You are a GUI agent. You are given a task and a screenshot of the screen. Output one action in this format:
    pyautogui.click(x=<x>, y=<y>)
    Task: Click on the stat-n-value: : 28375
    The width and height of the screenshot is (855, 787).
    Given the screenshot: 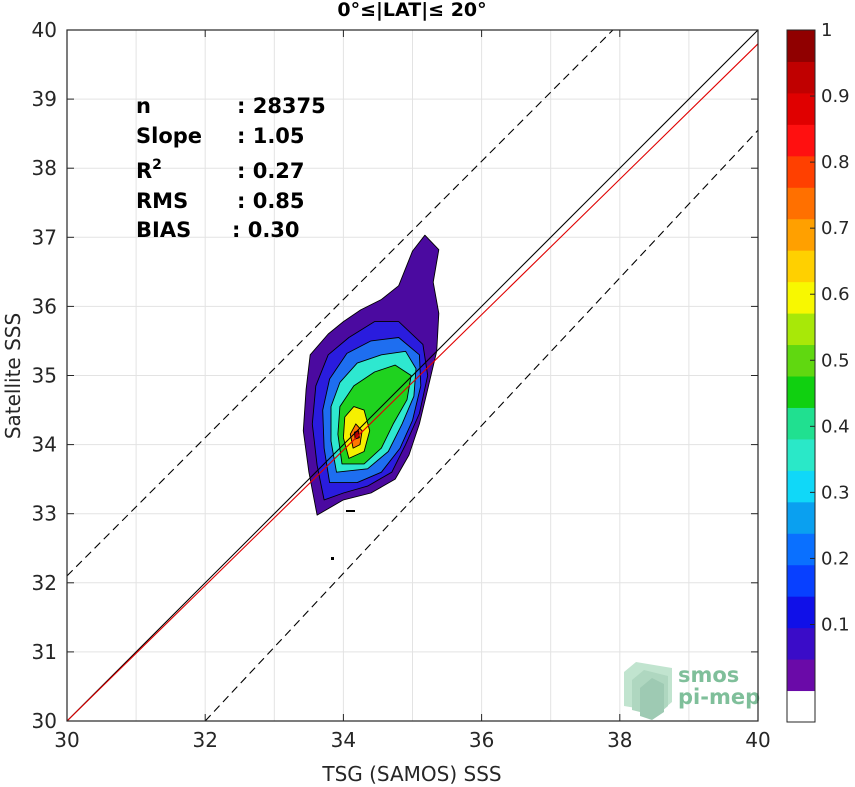 What is the action you would take?
    pyautogui.click(x=281, y=106)
    